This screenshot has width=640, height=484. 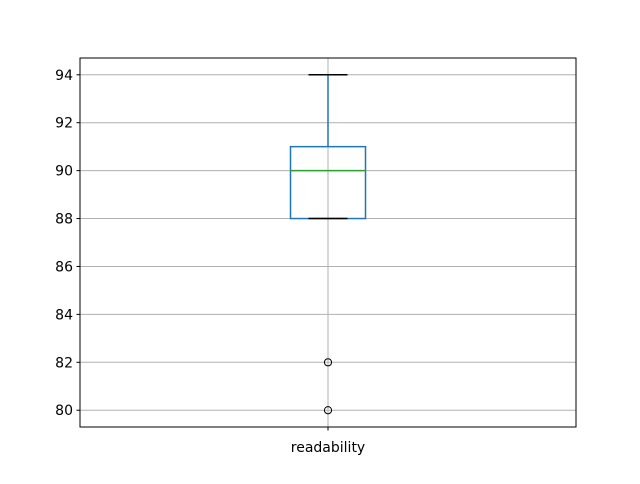 I want to click on y-tick-label: 82, so click(x=64, y=363).